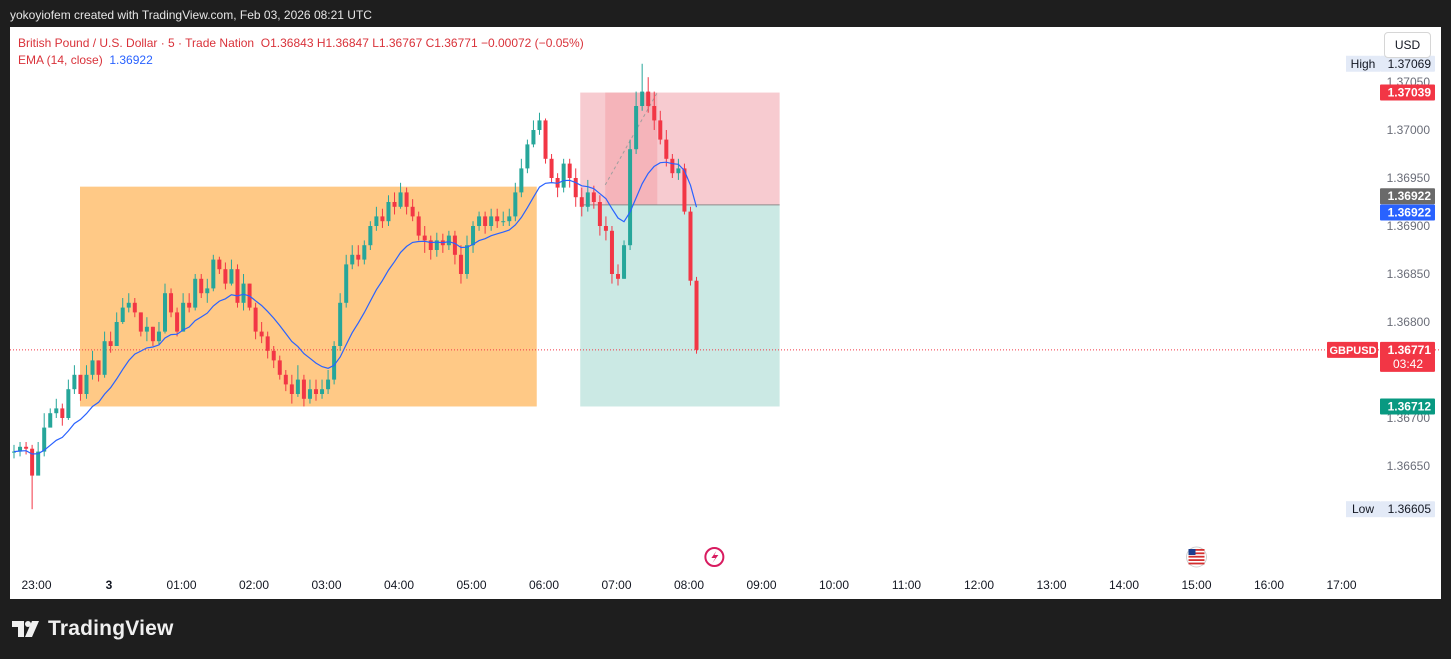 This screenshot has width=1451, height=659. I want to click on ema-label: EMA (14, close), so click(60, 60).